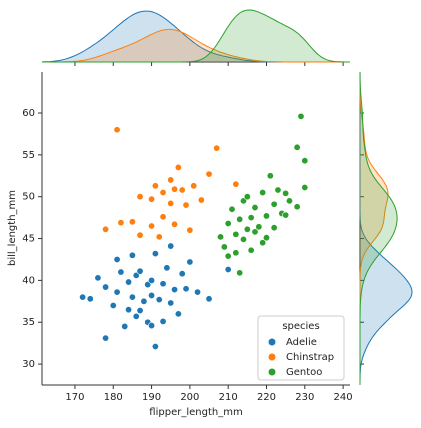 The height and width of the screenshot is (428, 421). Describe the element at coordinates (151, 397) in the screenshot. I see `x-tick-label: 190` at that location.